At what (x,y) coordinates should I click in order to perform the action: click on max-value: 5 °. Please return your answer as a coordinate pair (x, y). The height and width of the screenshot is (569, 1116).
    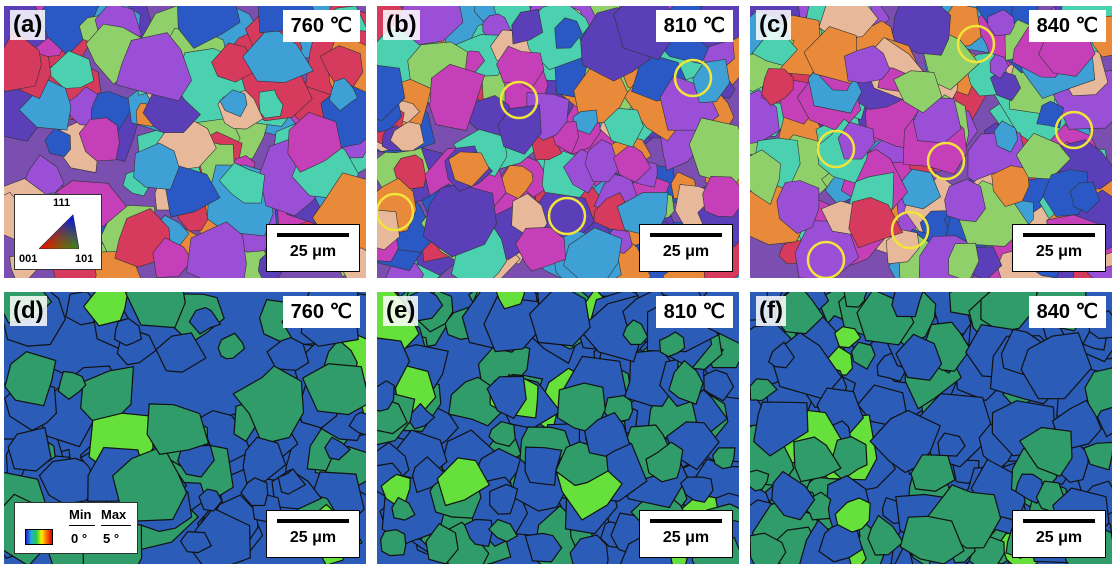
    Looking at the image, I should click on (111, 538).